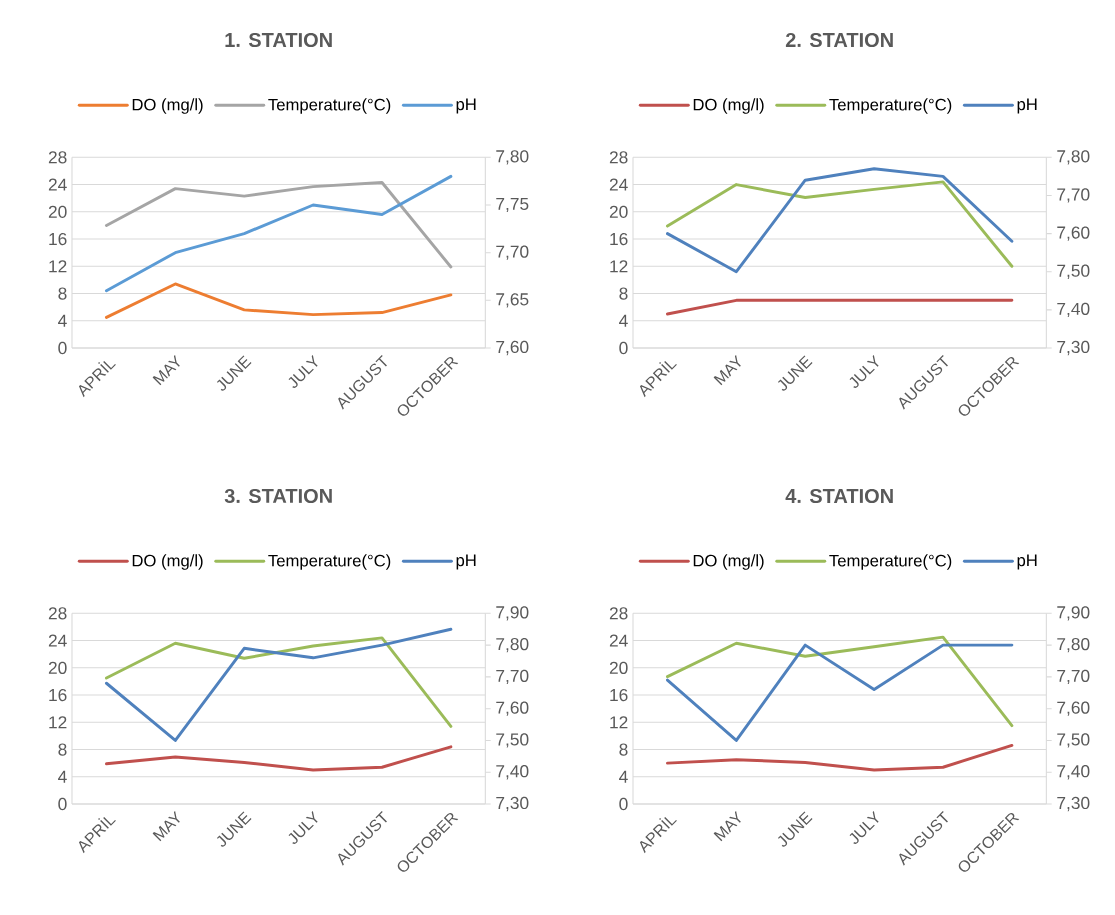  What do you see at coordinates (839, 40) in the screenshot?
I see `chart-title: 2. STATION` at bounding box center [839, 40].